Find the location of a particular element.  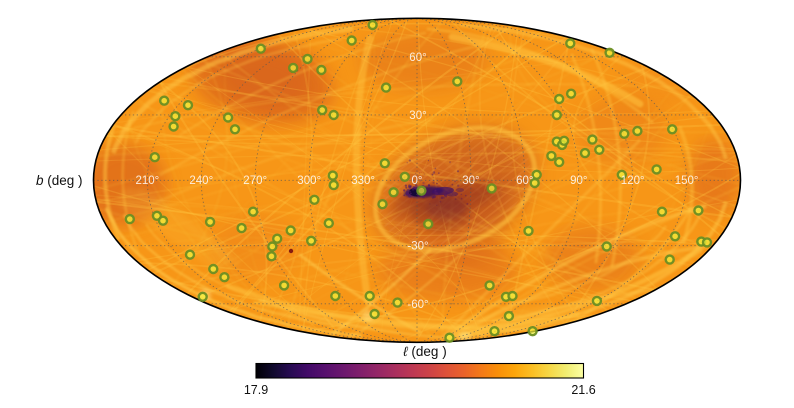

svg-text: 90° is located at coordinates (578, 181).